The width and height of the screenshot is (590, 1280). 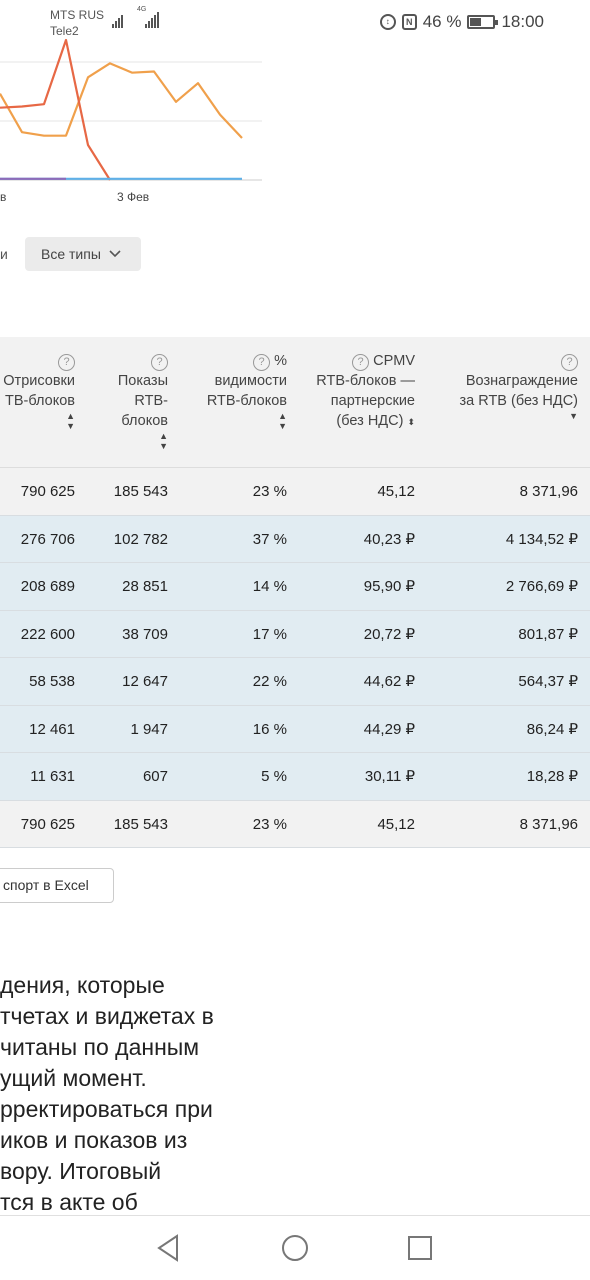 I want to click on system-navbar, so click(x=295, y=1247).